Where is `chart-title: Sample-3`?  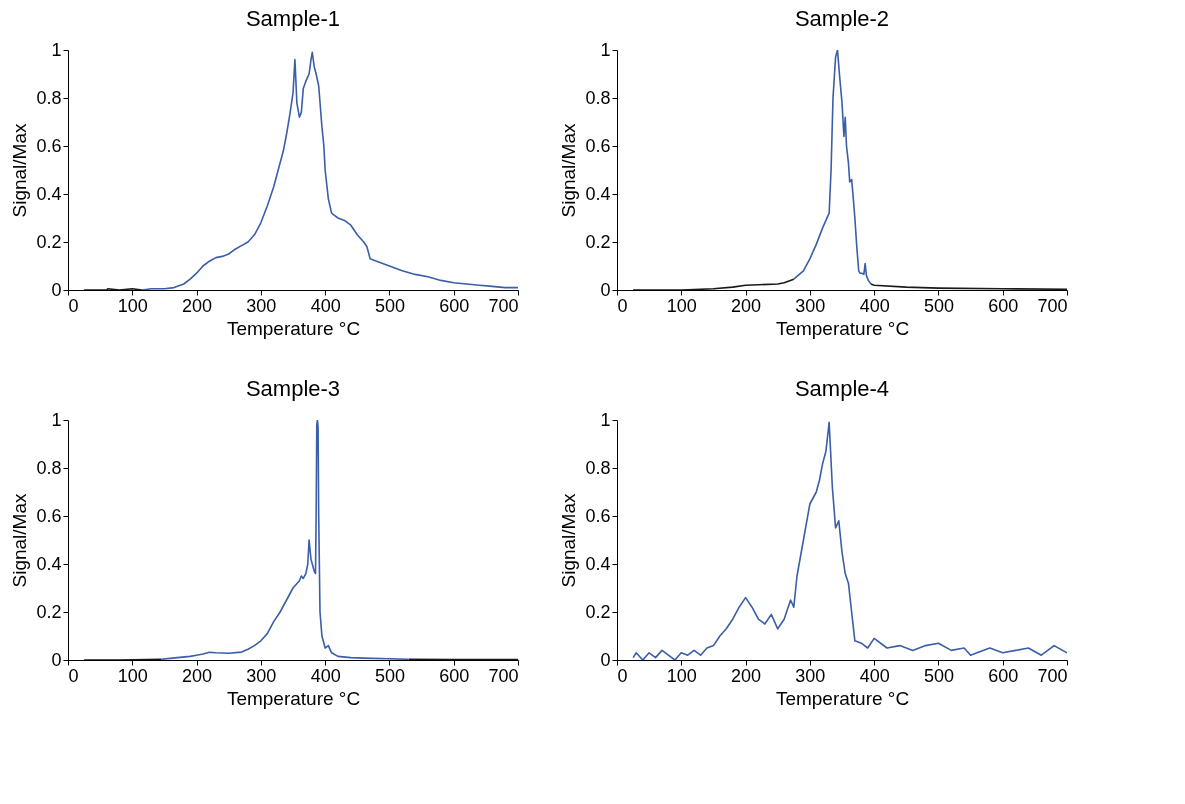
chart-title: Sample-3 is located at coordinates (293, 388).